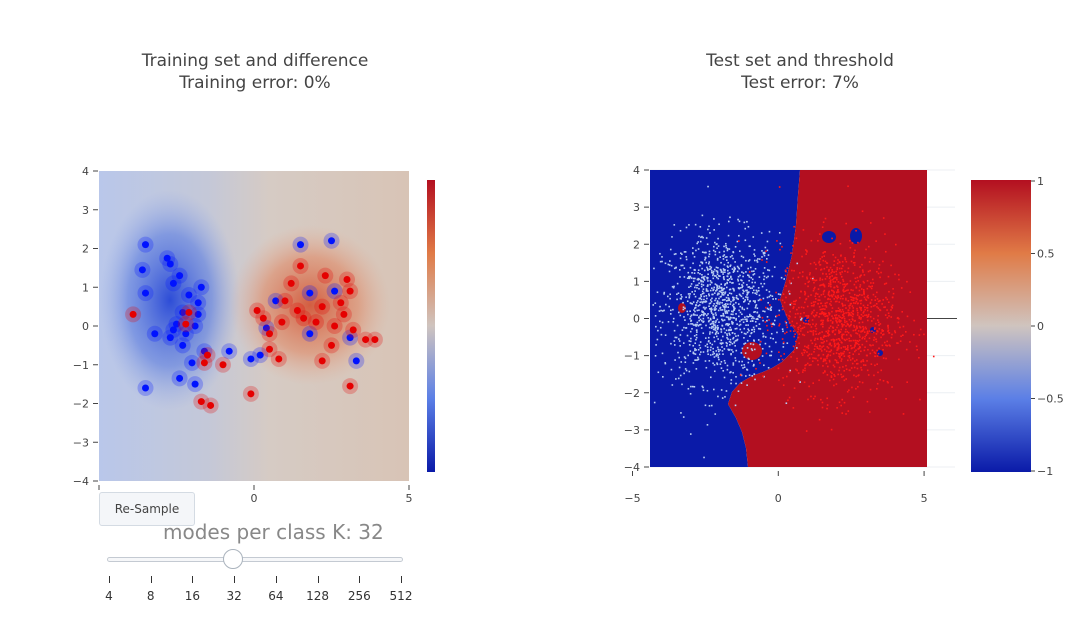  I want to click on slider-tick-label: 512, so click(401, 596).